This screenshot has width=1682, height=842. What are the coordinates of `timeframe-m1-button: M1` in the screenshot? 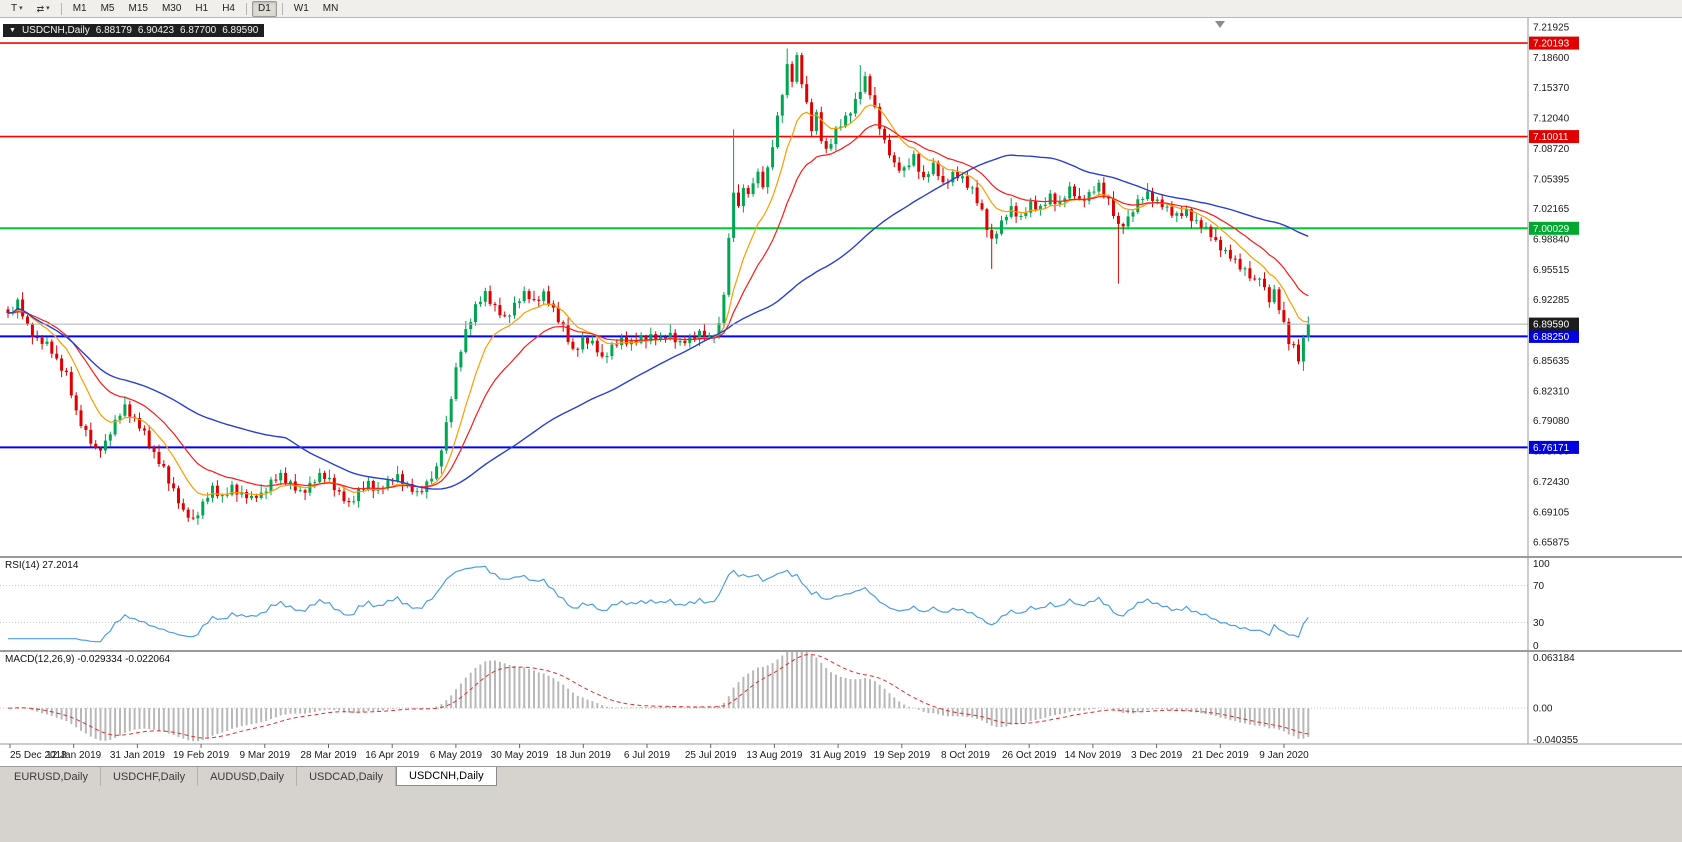 It's located at (79, 8).